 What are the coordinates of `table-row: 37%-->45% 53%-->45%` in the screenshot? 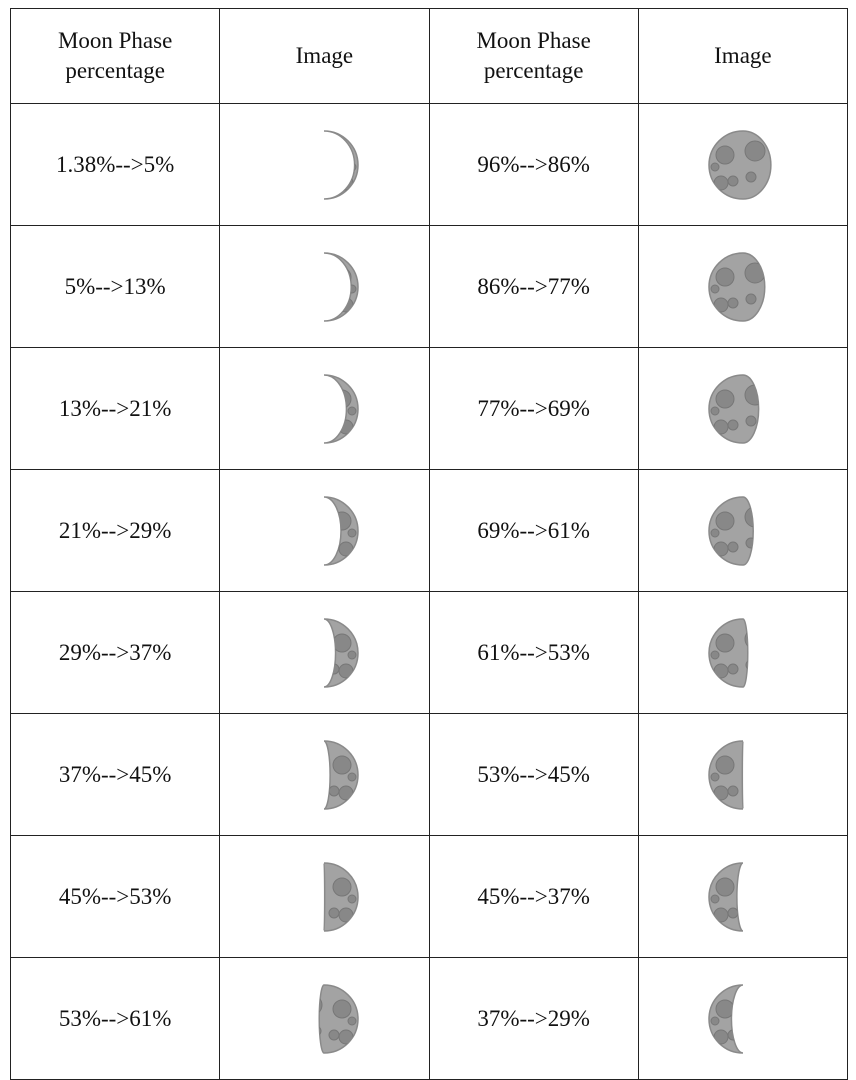 It's located at (429, 774).